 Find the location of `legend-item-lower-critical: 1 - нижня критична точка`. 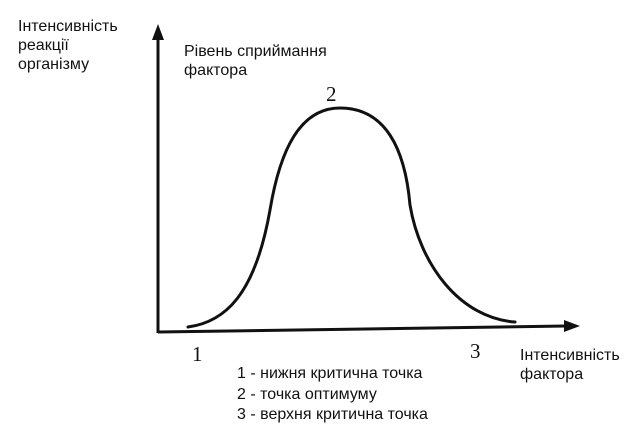

legend-item-lower-critical: 1 - нижня критична точка is located at coordinates (330, 373).